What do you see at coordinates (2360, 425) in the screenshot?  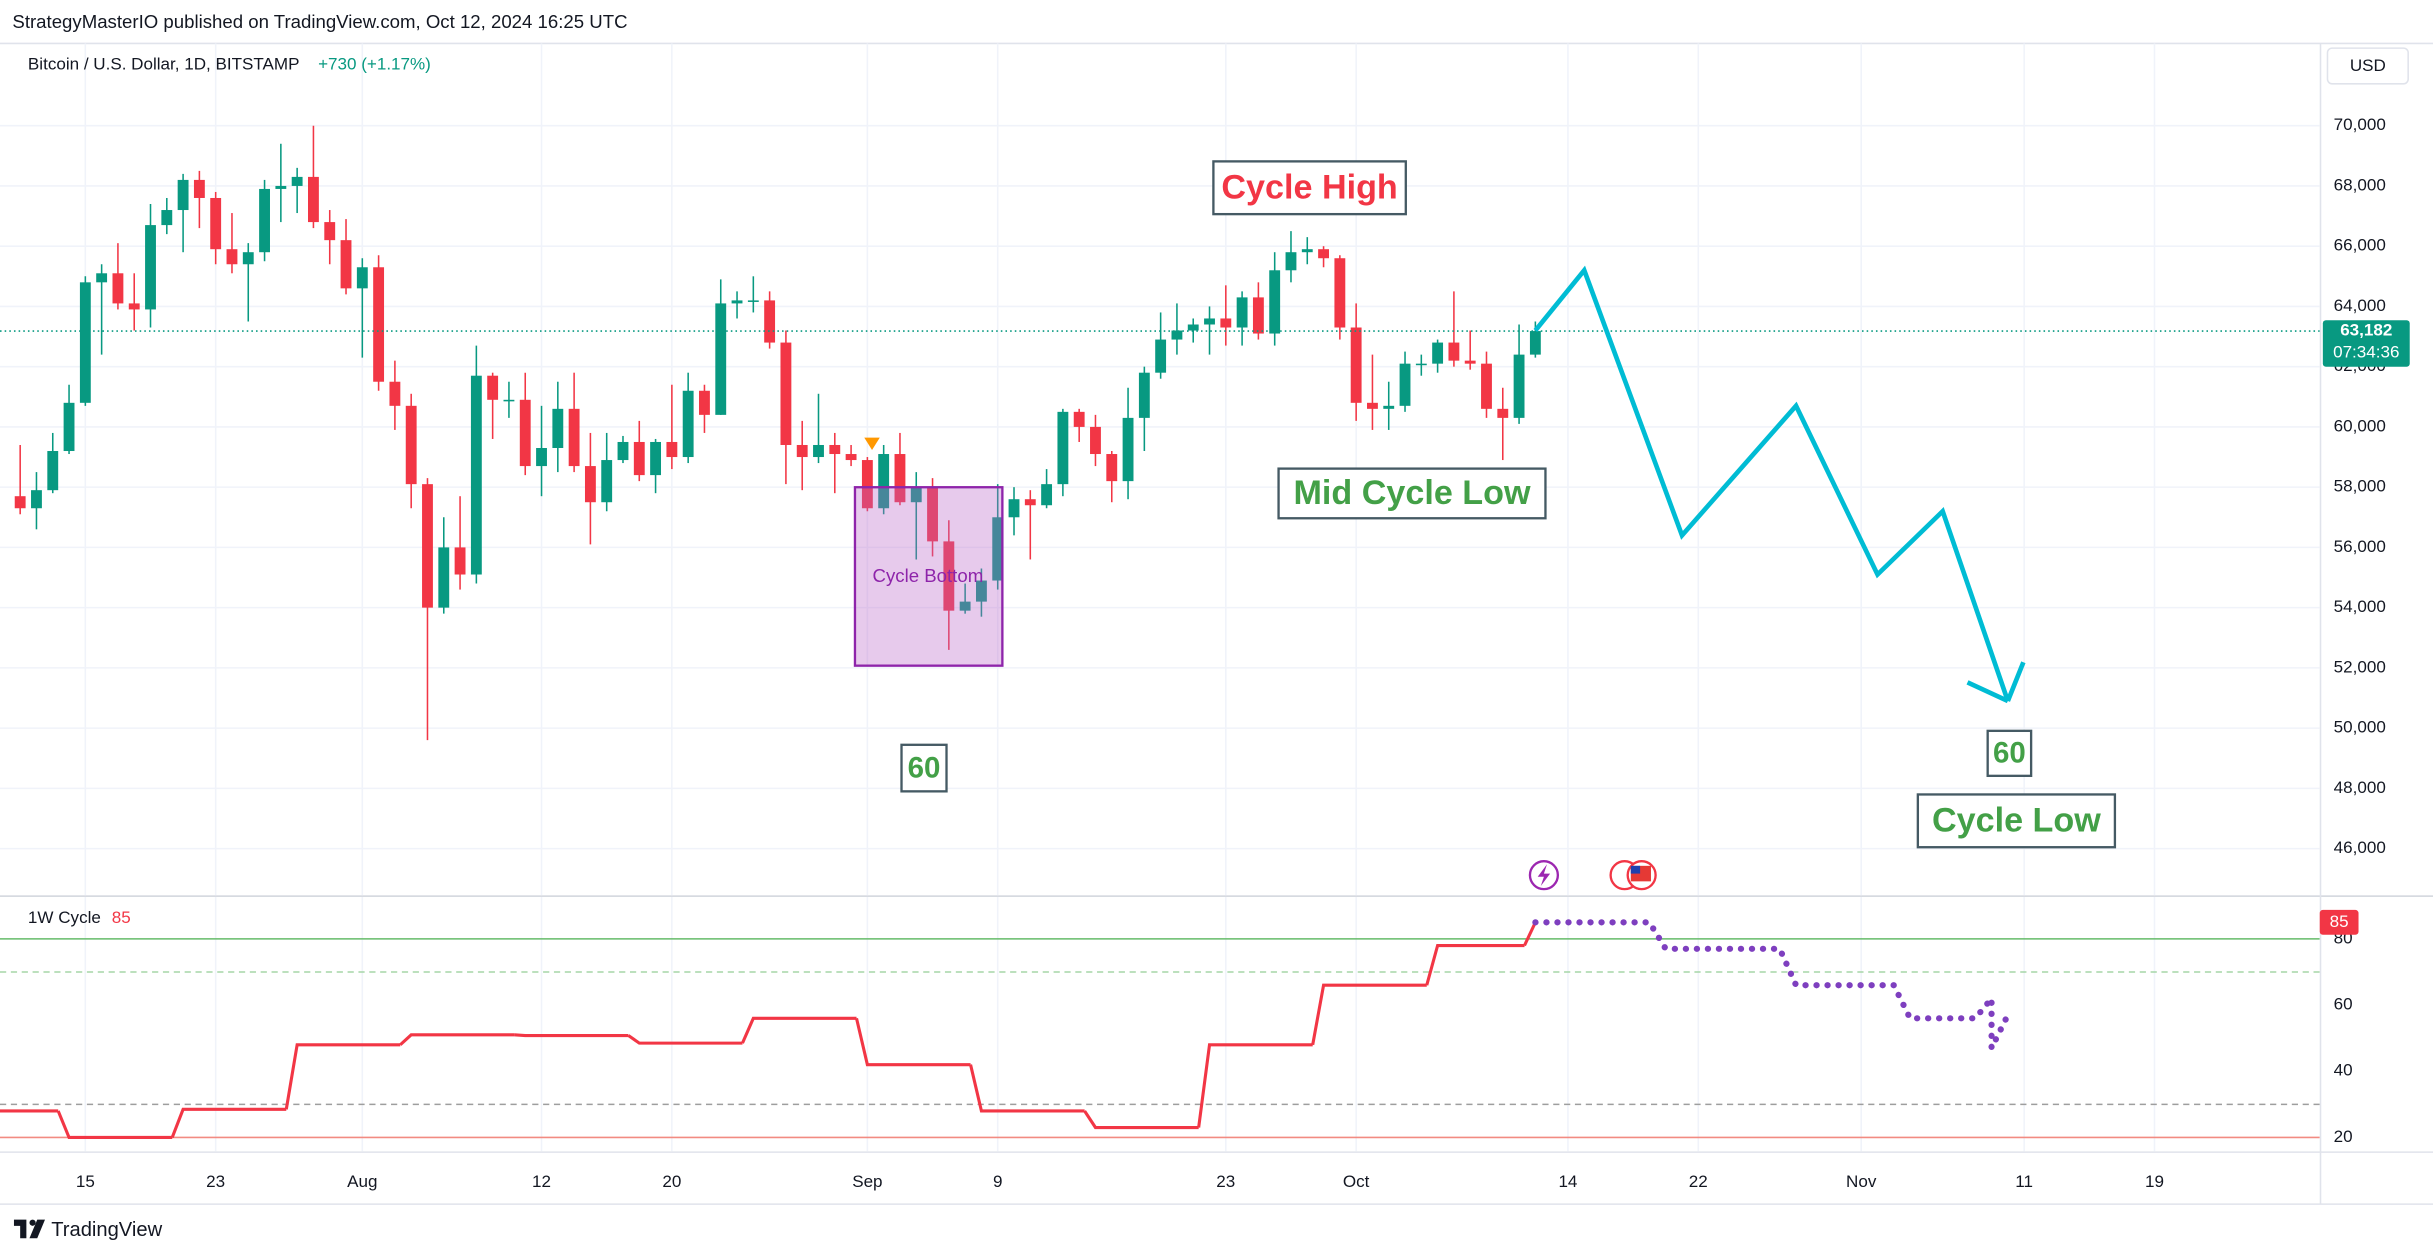 I see `y-tick-label: 60,000` at bounding box center [2360, 425].